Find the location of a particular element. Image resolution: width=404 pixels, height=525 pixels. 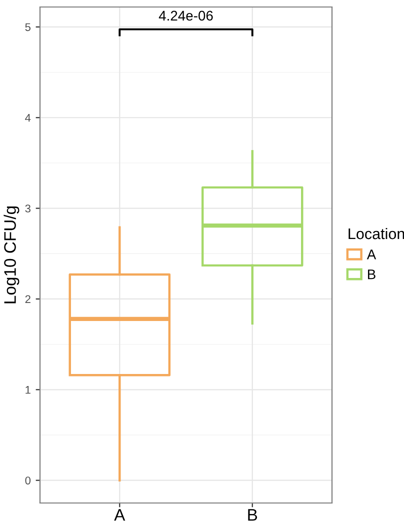

legend-title: Location is located at coordinates (376, 234).